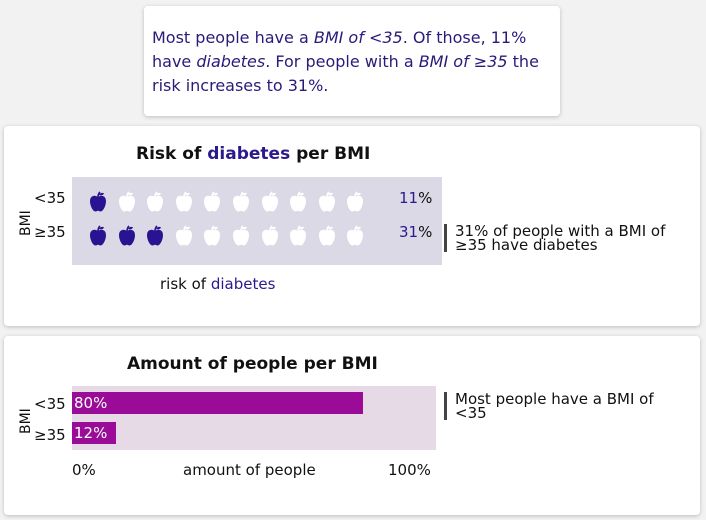  I want to click on summary-part: the risk increases to 31%., so click(345, 73).